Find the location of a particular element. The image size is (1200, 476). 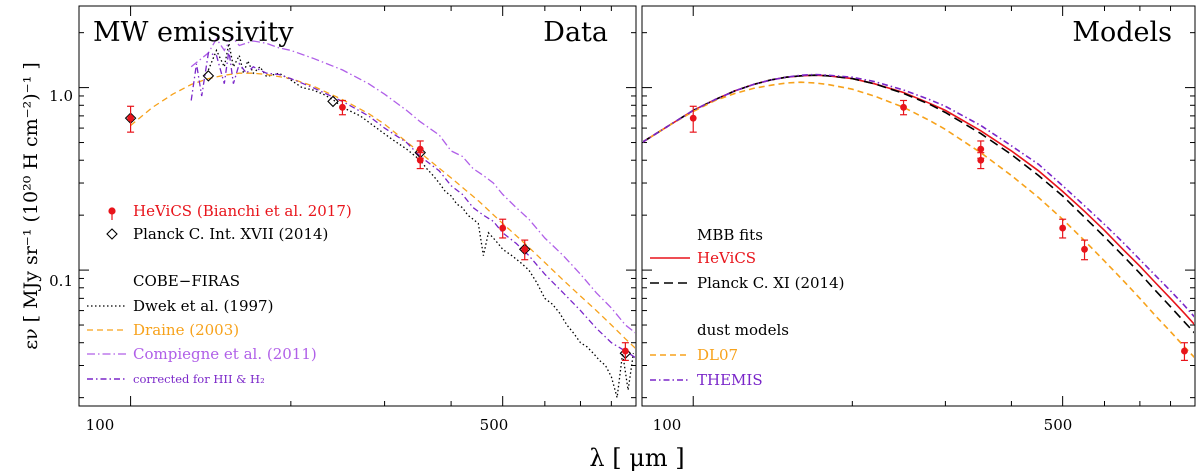

legend-dwek-label: Dwek et al. (1997) is located at coordinates (203, 306).